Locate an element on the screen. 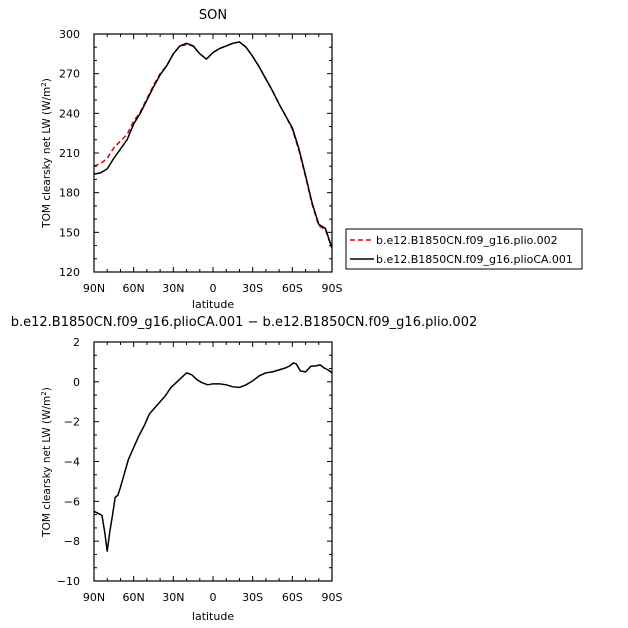 Image resolution: width=628 pixels, height=628 pixels. bottom-y-tick-label: −6 is located at coordinates (72, 501).